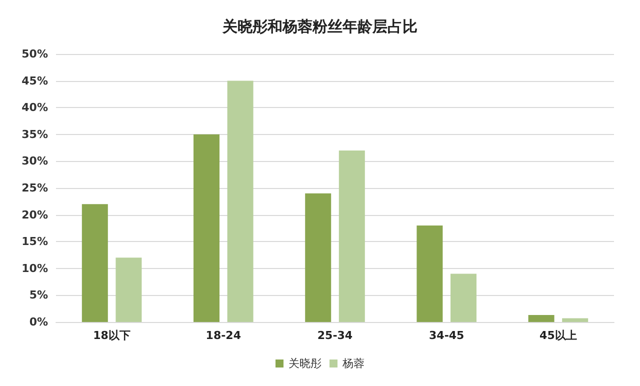 This screenshot has width=640, height=386. Describe the element at coordinates (558, 335) in the screenshot. I see `x-tick-label: 45以上` at that location.